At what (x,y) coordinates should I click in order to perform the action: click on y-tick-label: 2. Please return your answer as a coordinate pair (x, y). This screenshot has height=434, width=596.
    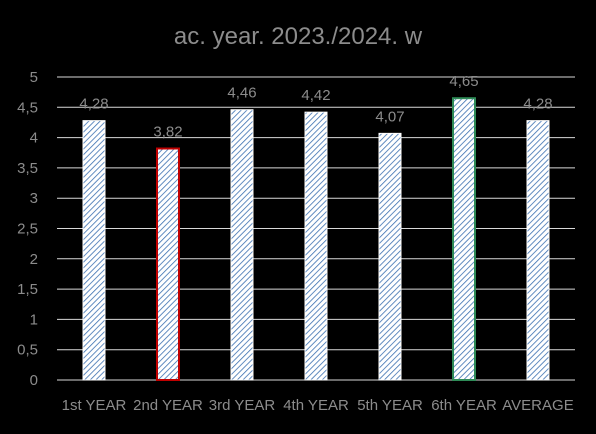
    Looking at the image, I should click on (34, 259).